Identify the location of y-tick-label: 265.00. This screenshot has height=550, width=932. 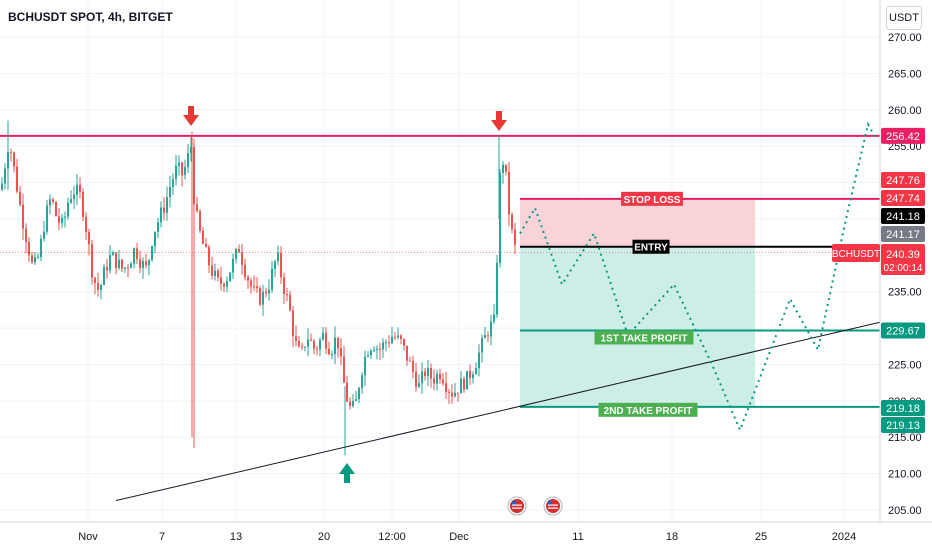
(905, 74).